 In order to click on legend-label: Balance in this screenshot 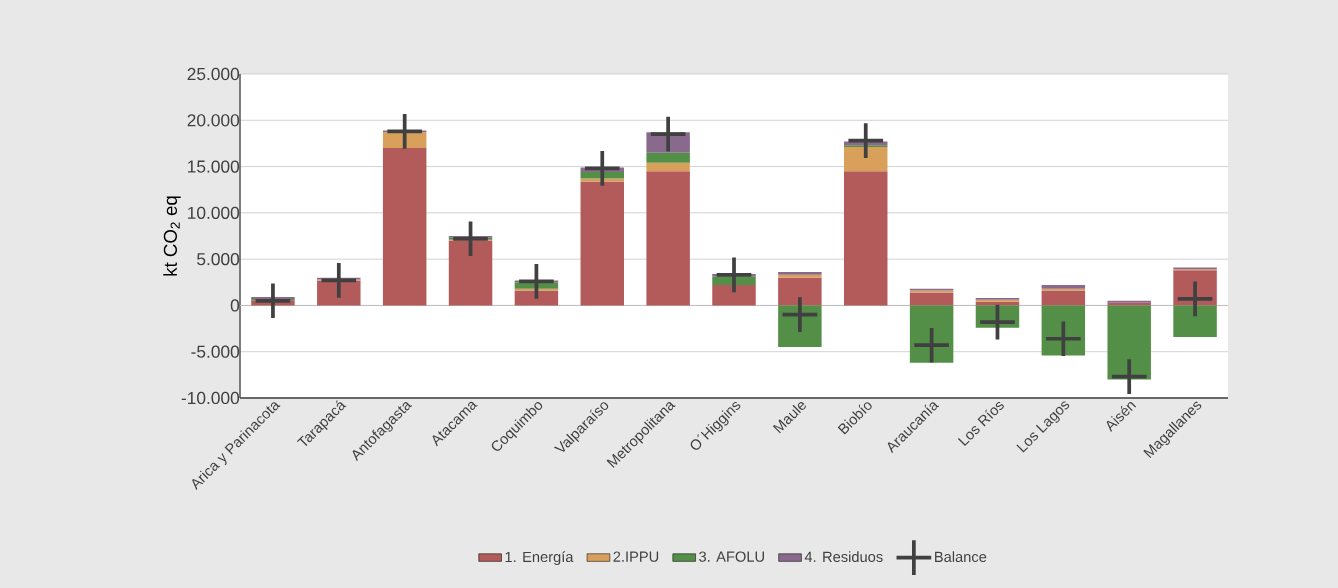, I will do `click(961, 557)`.